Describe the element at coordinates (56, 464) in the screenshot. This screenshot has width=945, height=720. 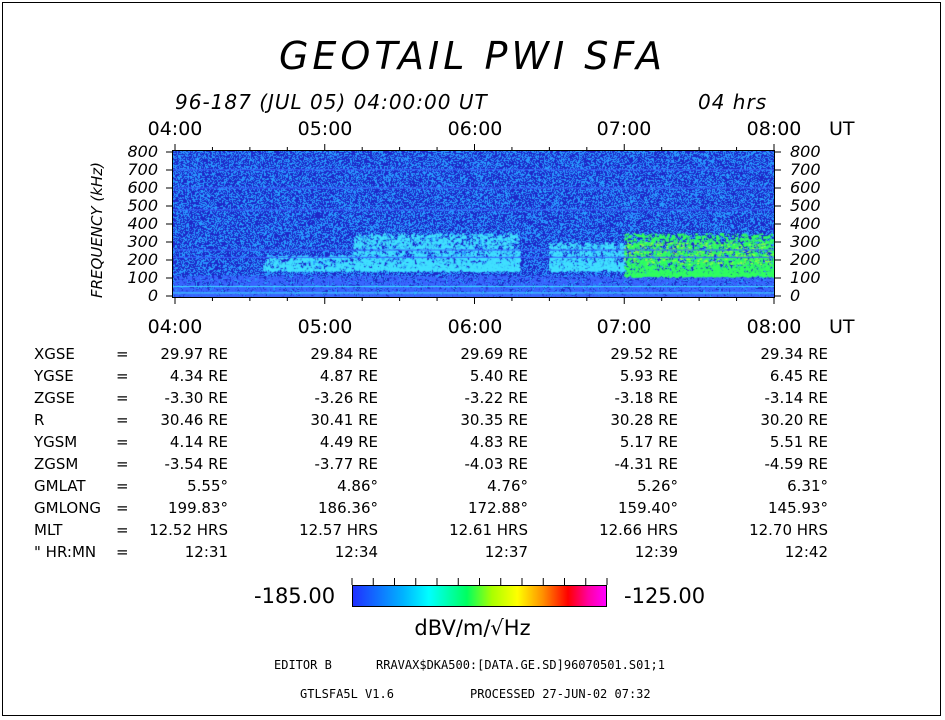
I see `orbit-label: ZGSM` at that location.